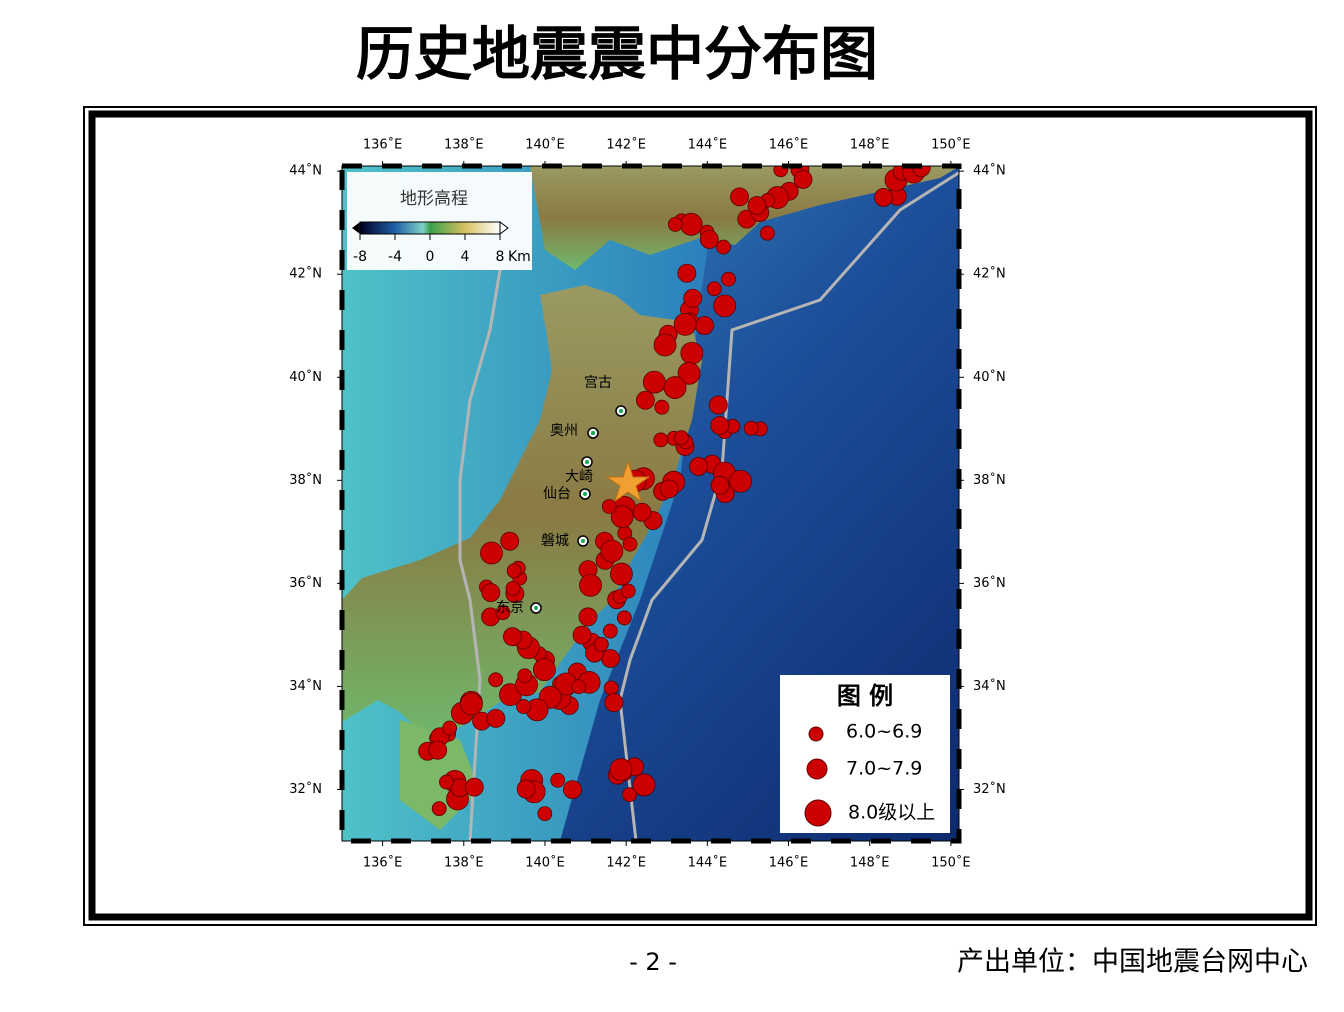  What do you see at coordinates (579, 477) in the screenshot?
I see `city-label: 大崎` at bounding box center [579, 477].